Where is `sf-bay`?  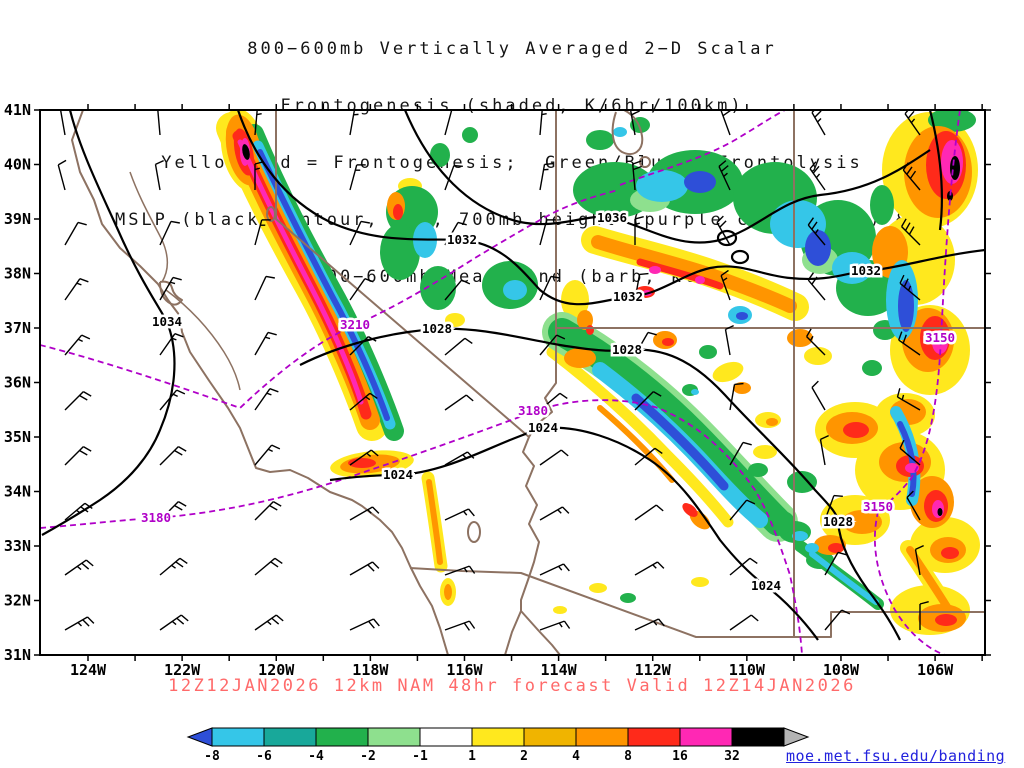
sf-bay is located at coordinates (171, 293).